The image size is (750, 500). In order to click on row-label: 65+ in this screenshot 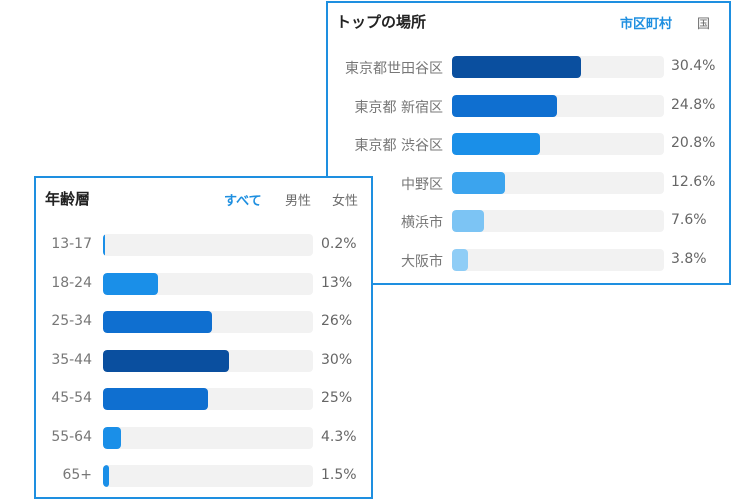, I will do `click(77, 475)`.